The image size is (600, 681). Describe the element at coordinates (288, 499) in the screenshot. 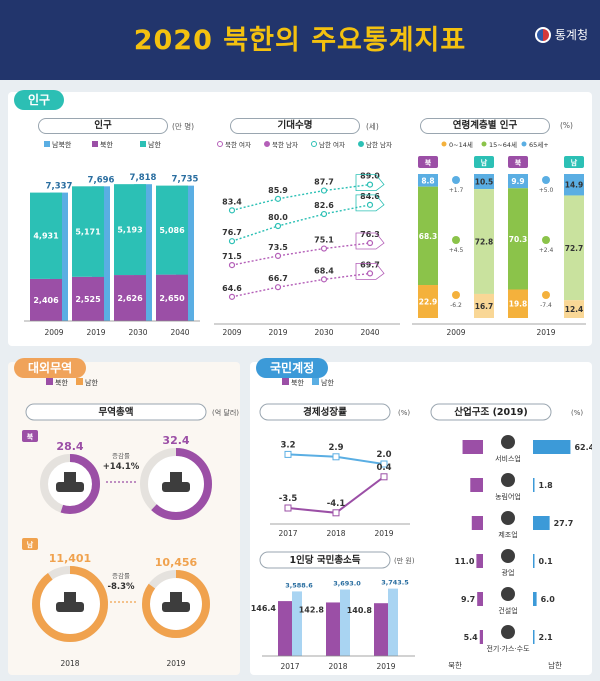

I see `growth-value-label: -3.5` at that location.